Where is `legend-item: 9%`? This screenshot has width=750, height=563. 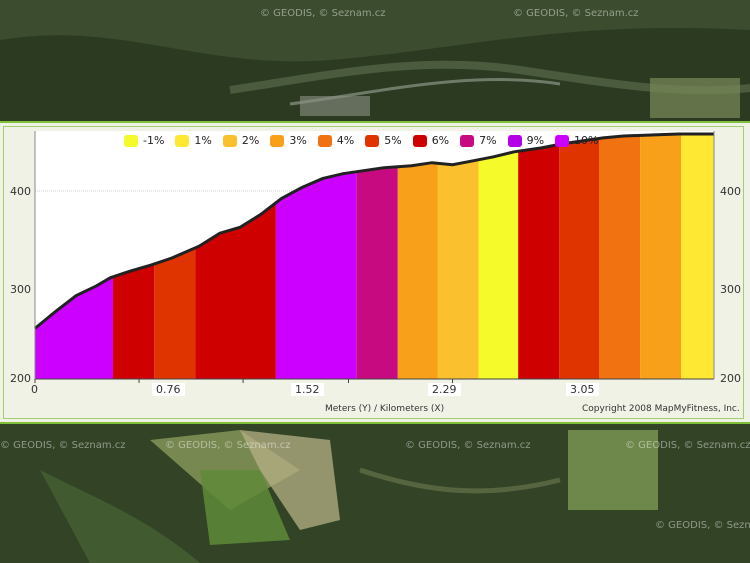 legend-item: 9% is located at coordinates (526, 140).